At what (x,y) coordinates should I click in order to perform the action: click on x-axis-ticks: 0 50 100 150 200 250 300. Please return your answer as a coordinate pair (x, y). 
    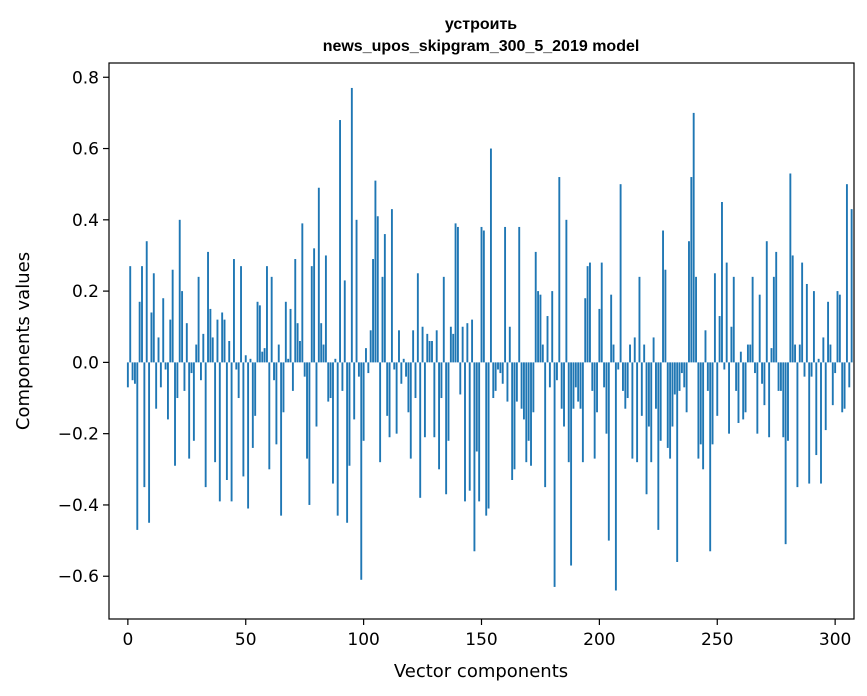
    Looking at the image, I should click on (486, 634).